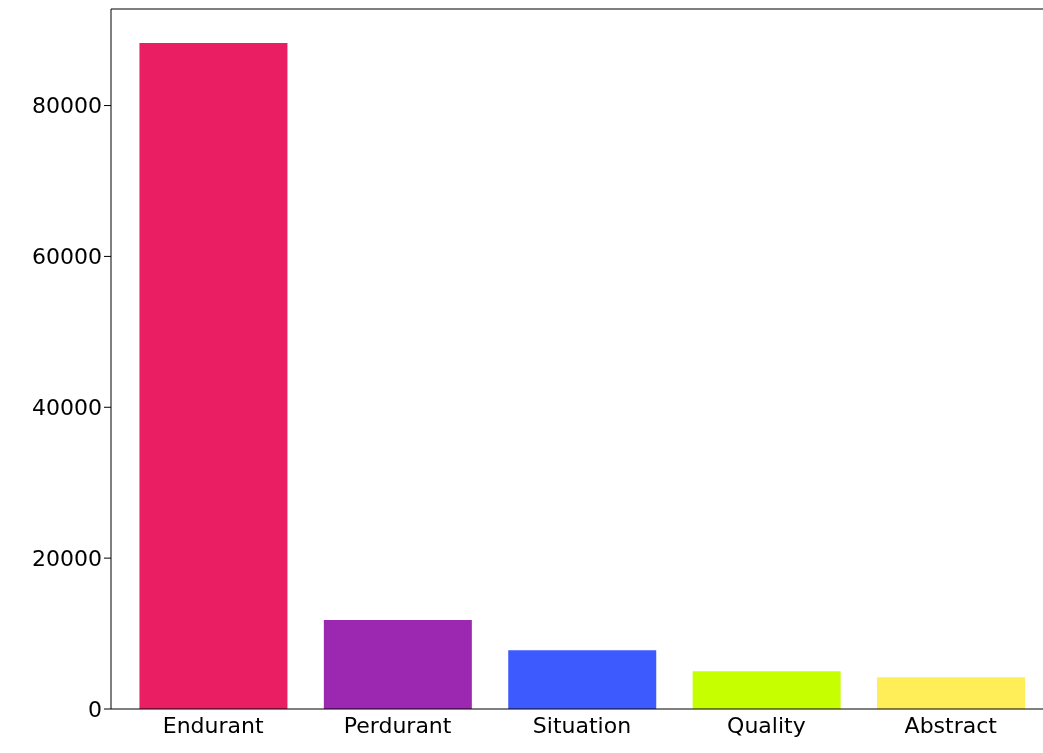  I want to click on x-tick-label: Abstract, so click(951, 725).